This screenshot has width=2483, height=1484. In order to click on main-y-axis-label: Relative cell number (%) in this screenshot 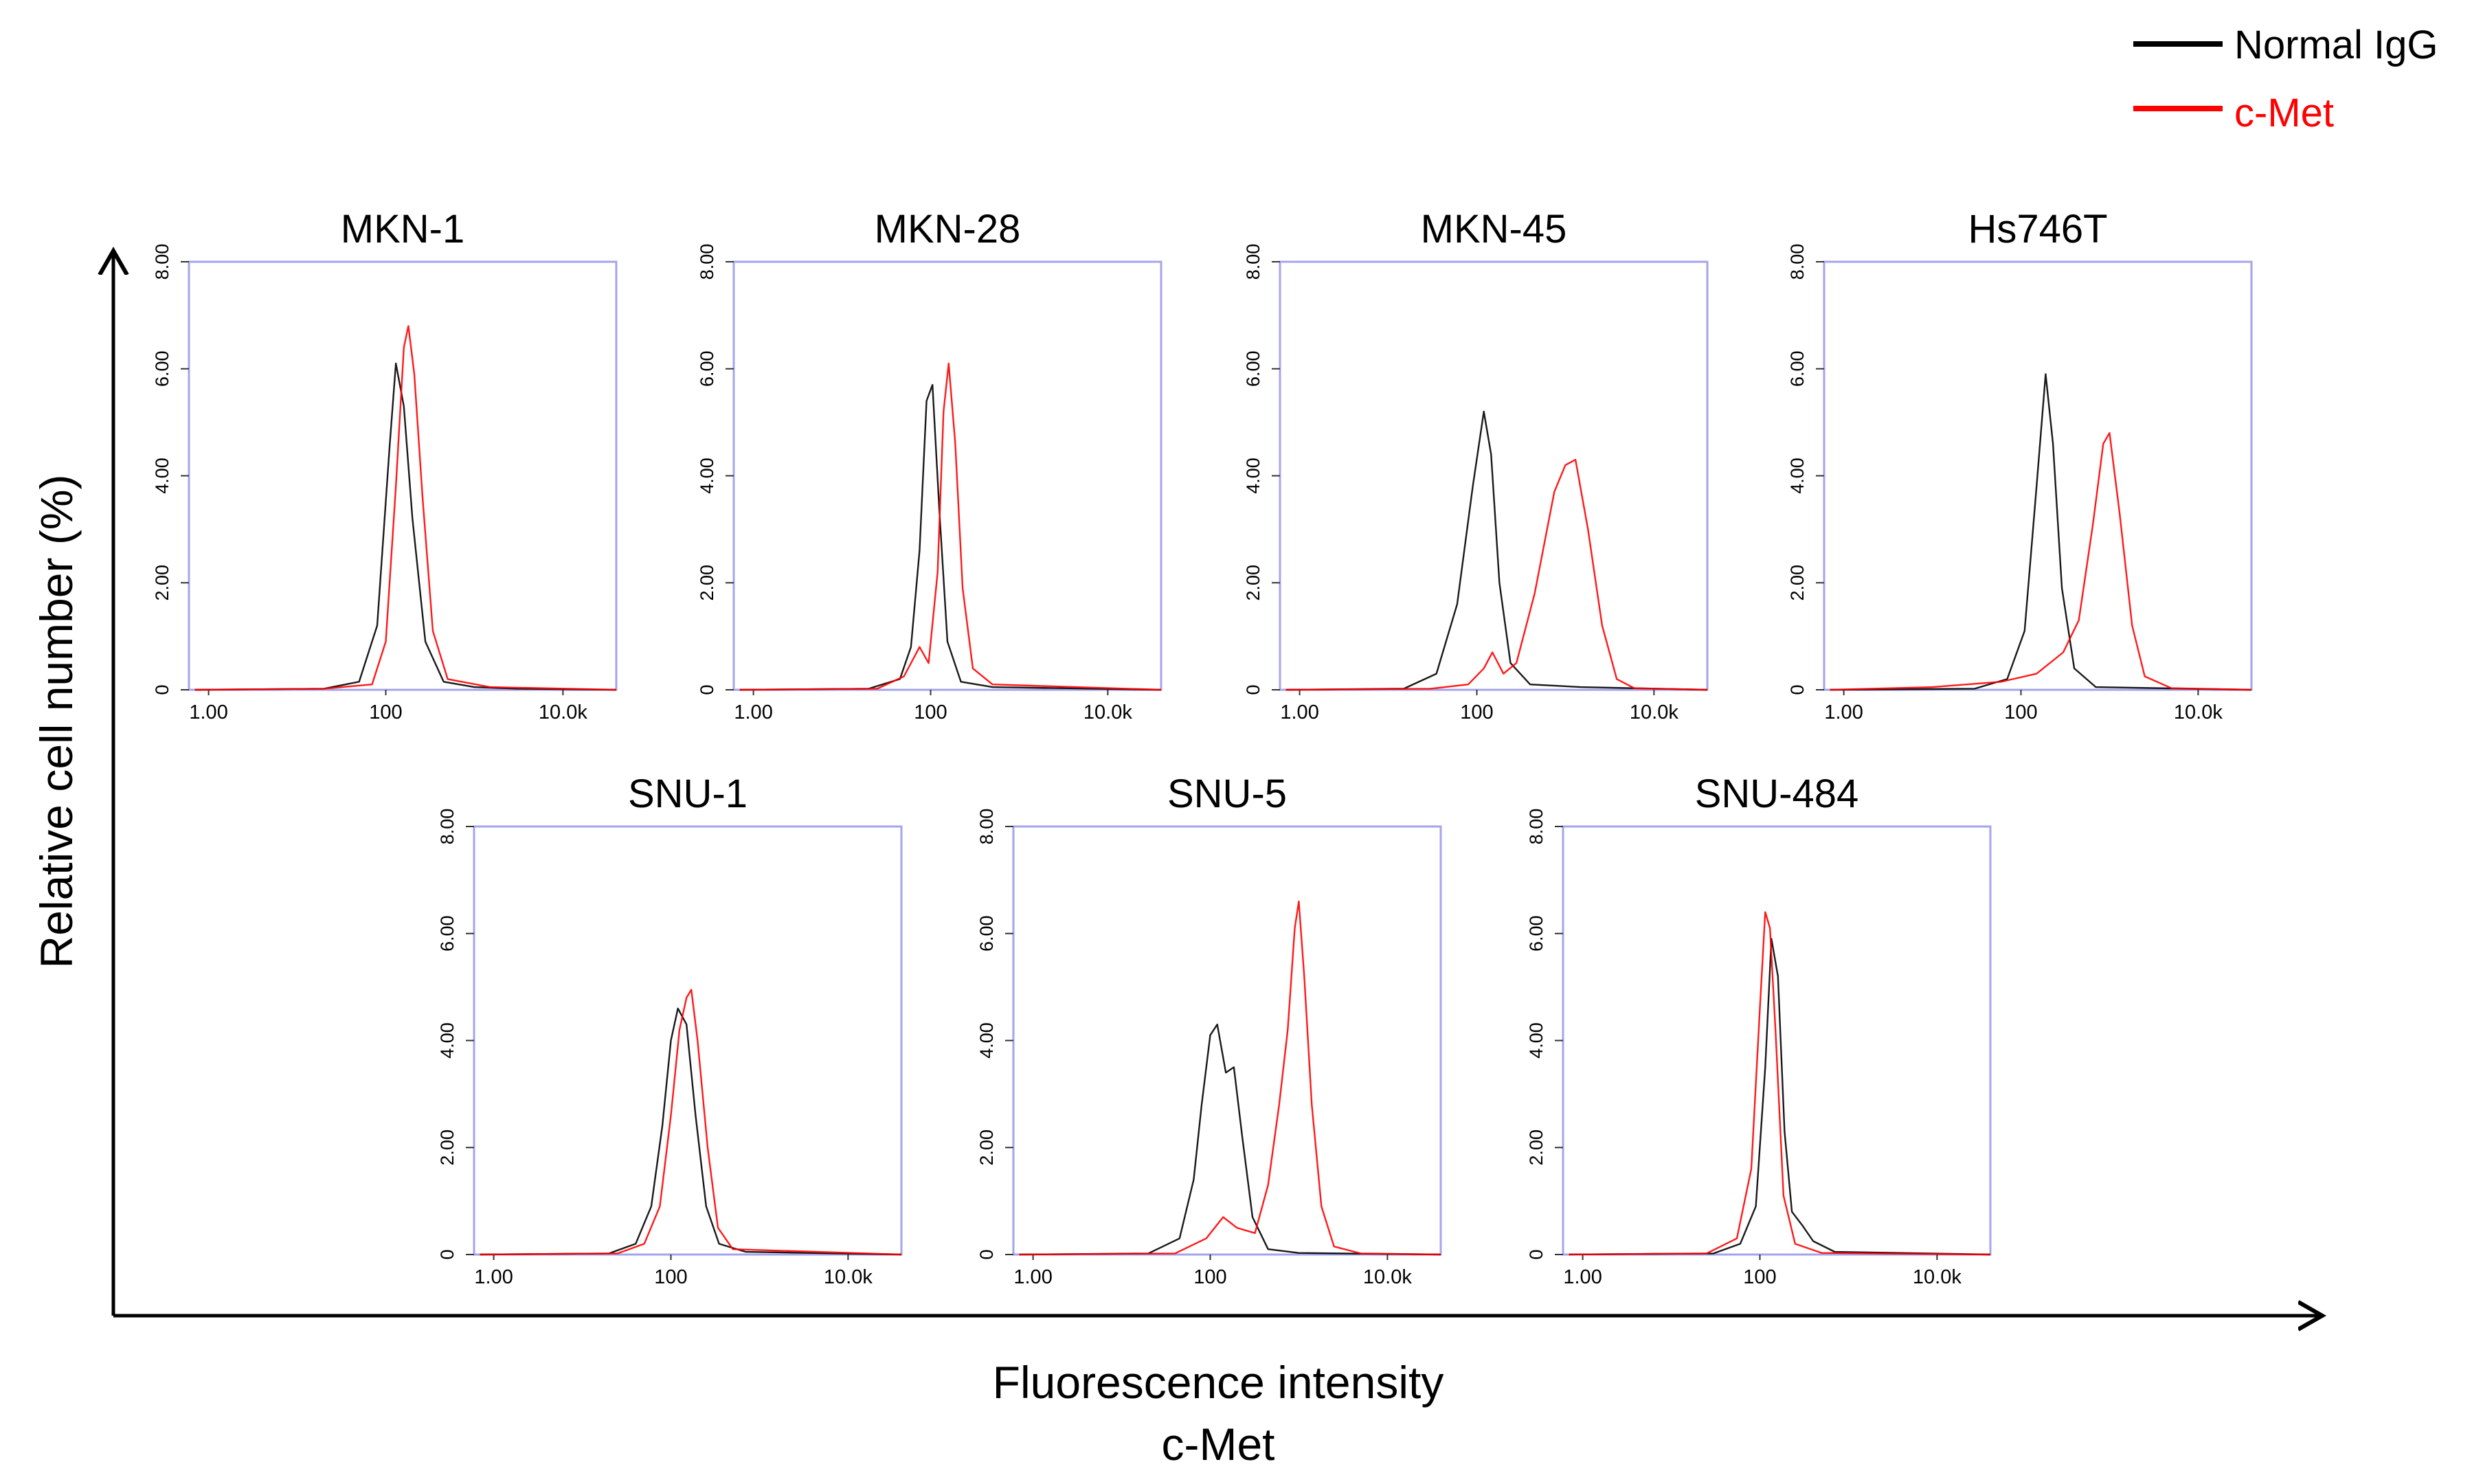, I will do `click(56, 722)`.